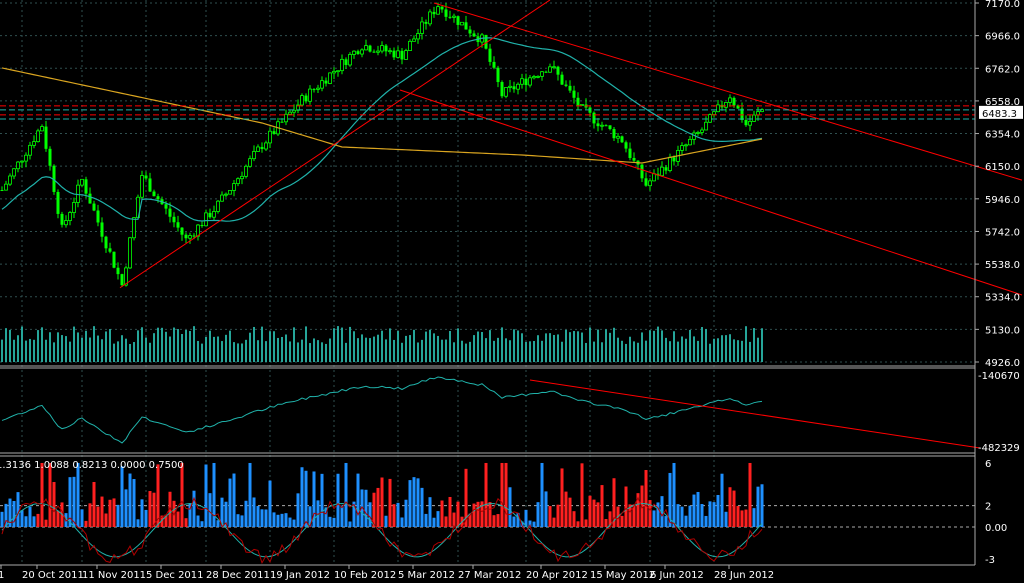  I want to click on time-tick-label: 6 Jun 2012, so click(677, 575).